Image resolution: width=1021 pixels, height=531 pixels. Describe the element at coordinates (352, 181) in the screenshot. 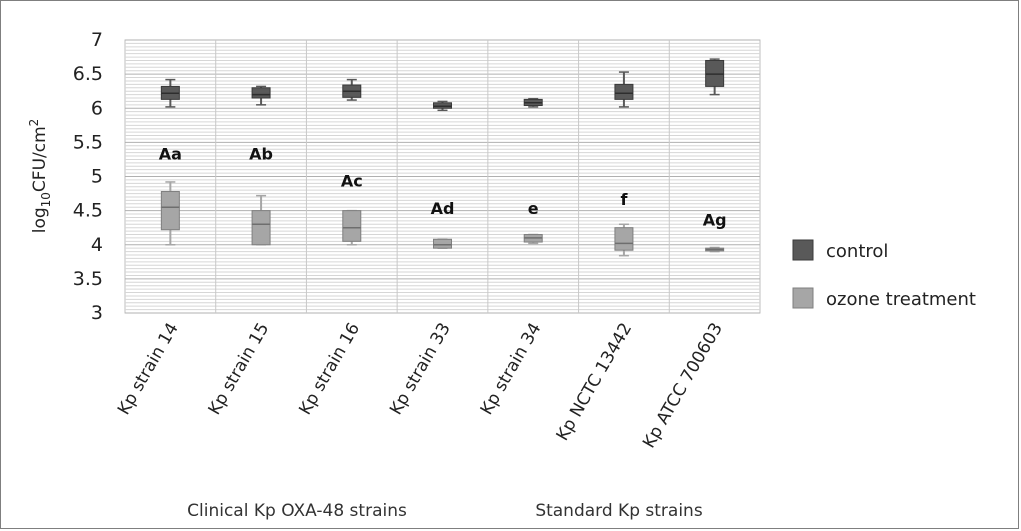

I see `significance-label: Ac` at that location.